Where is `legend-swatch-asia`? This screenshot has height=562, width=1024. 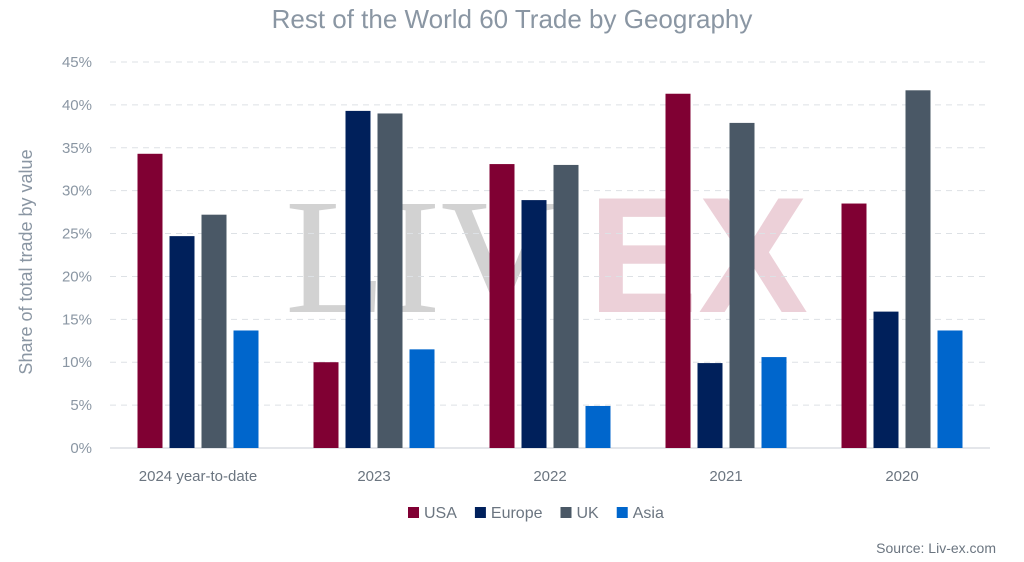
legend-swatch-asia is located at coordinates (622, 512).